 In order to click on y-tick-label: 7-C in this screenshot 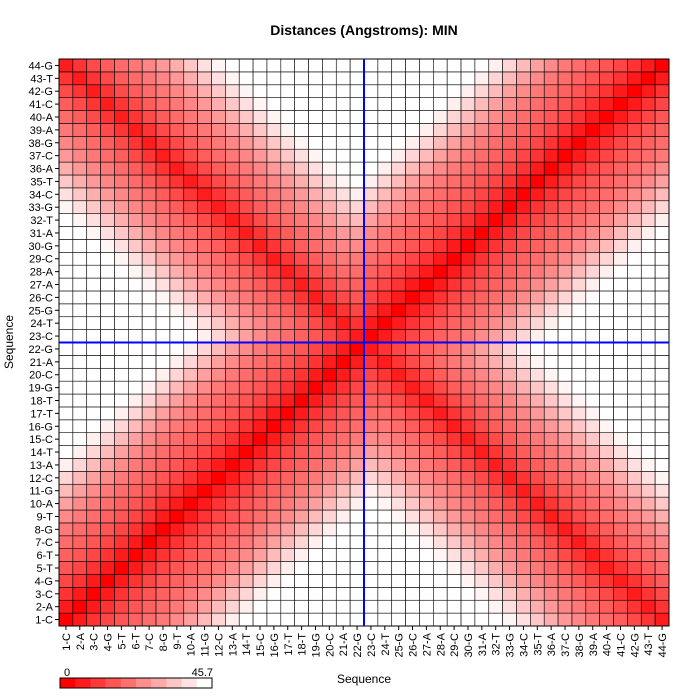, I will do `click(44, 543)`.